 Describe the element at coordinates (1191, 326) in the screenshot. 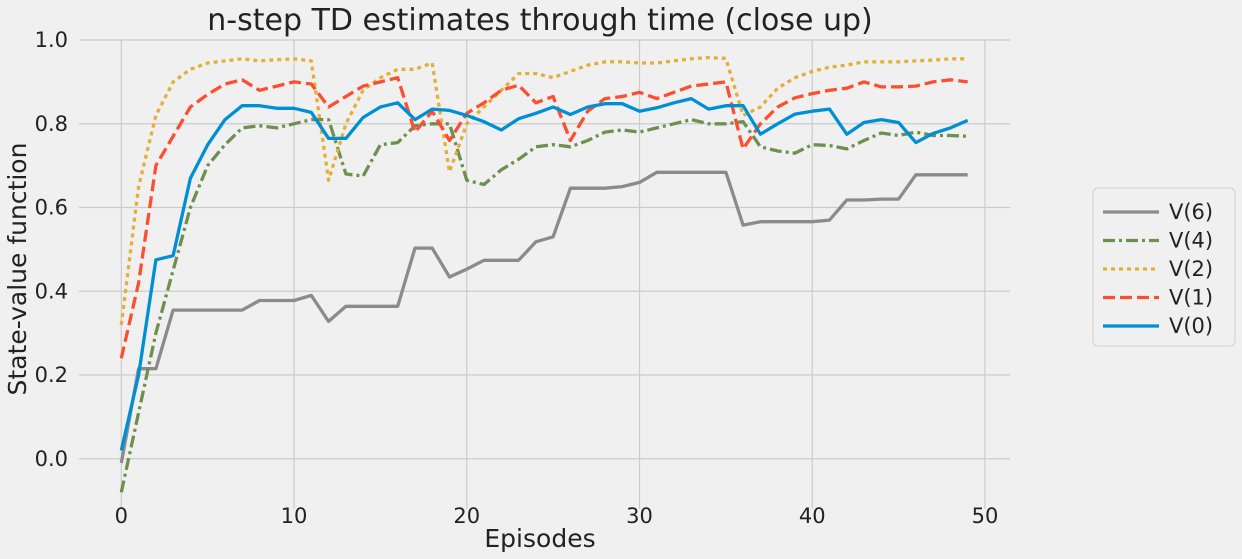

I see `legend-label: V(0)` at that location.